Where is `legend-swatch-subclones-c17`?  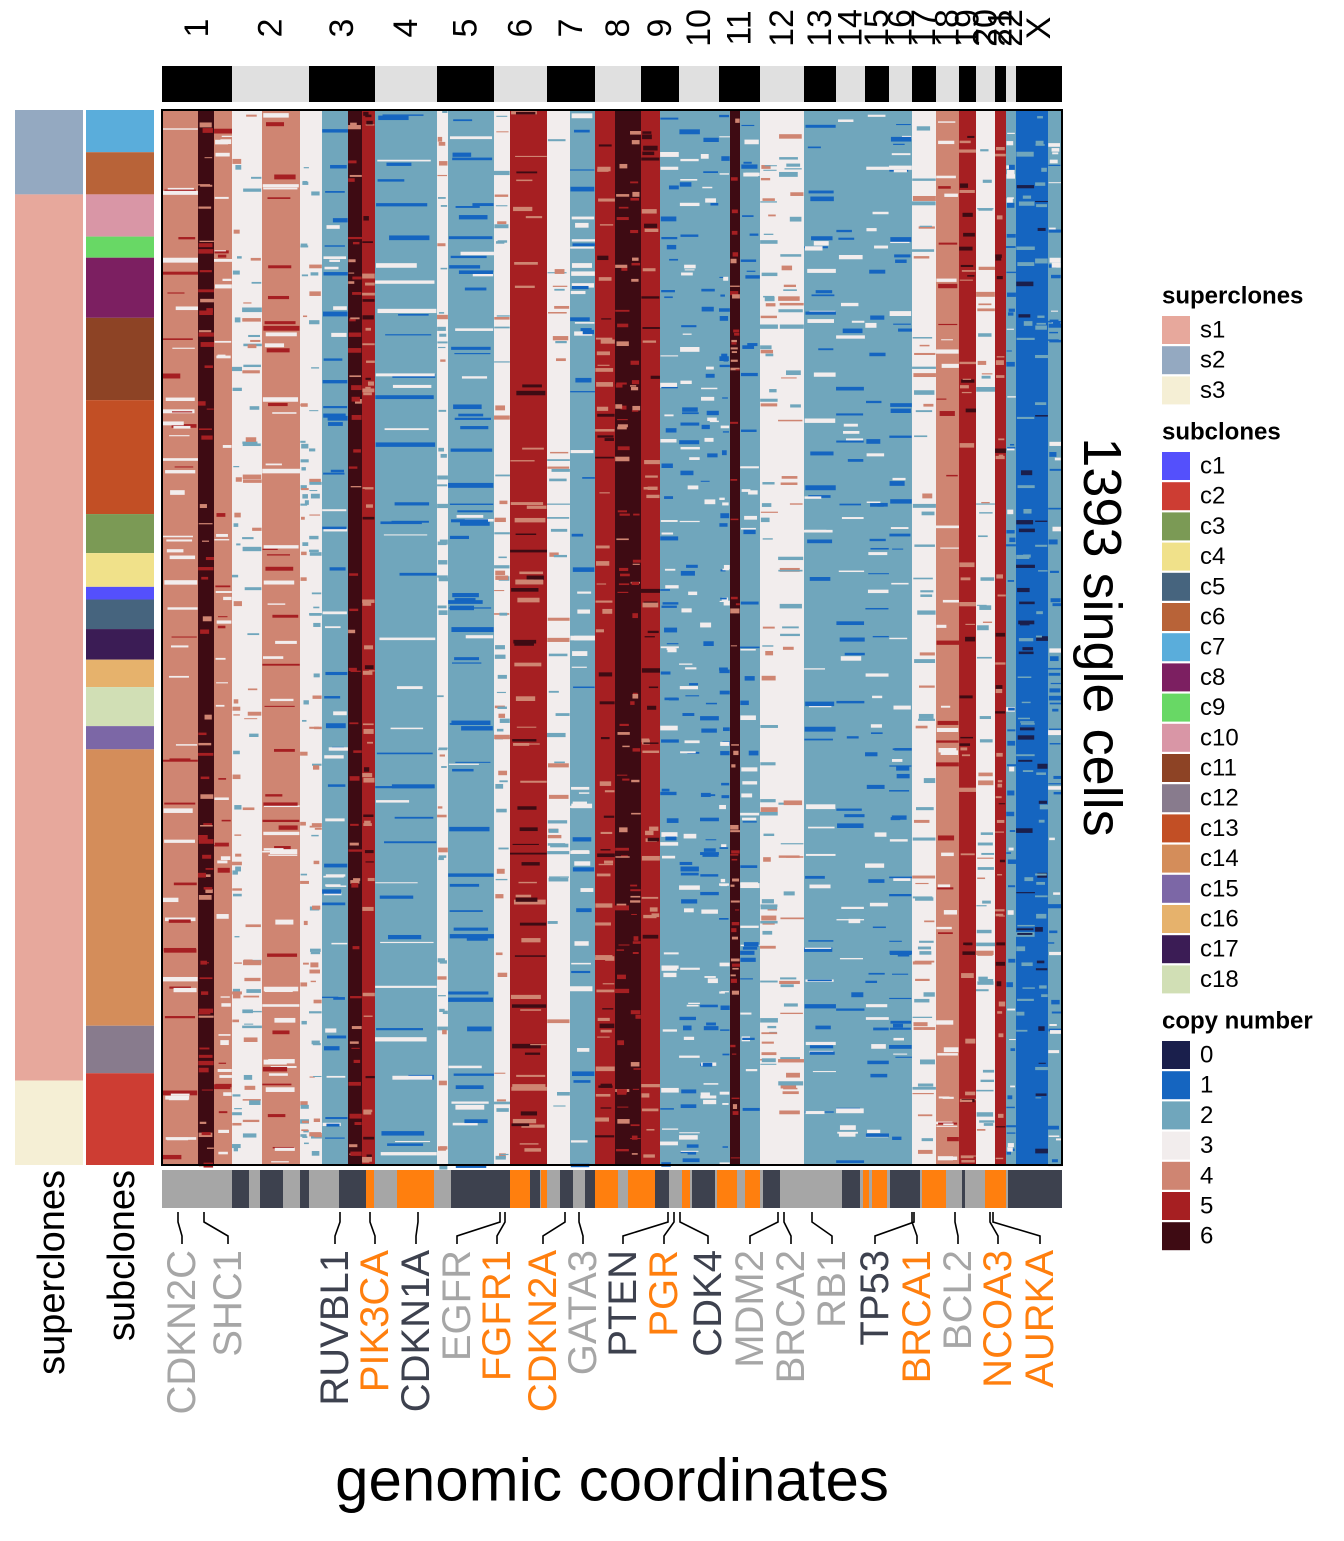
legend-swatch-subclones-c17 is located at coordinates (1176, 949).